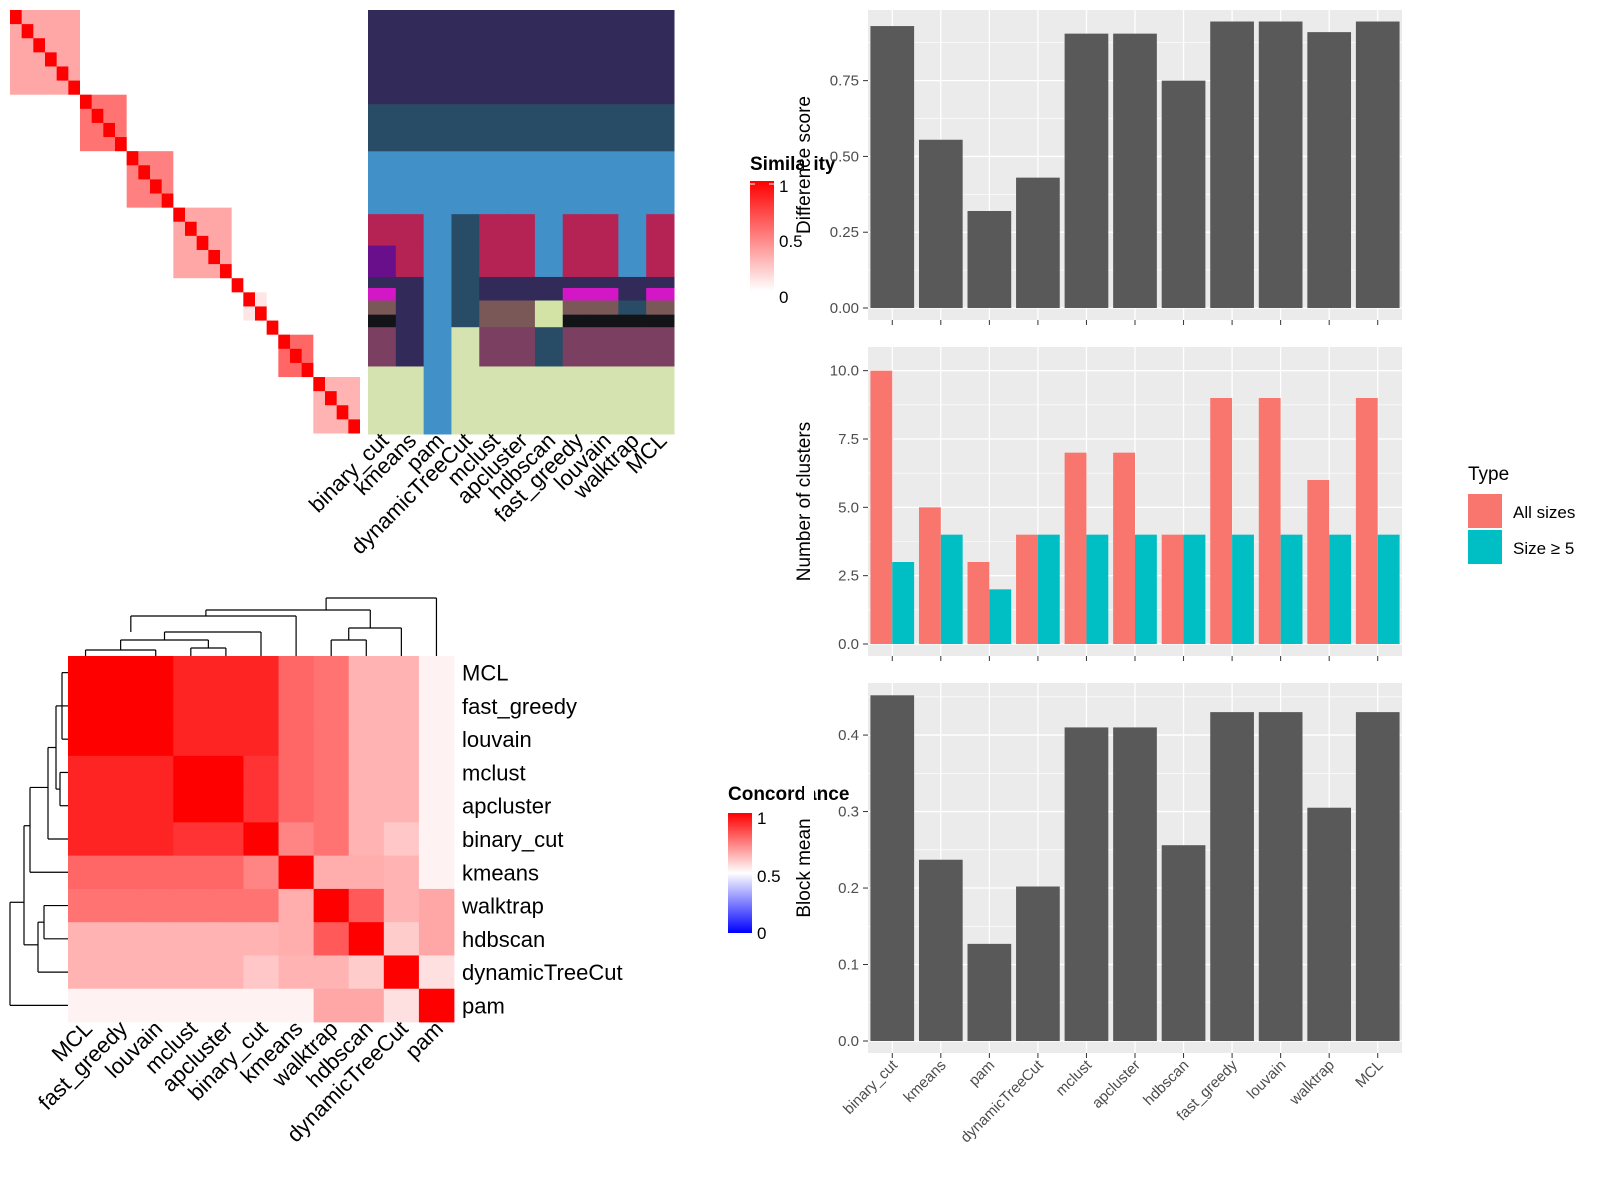 The image size is (1600, 1200). I want to click on concordance-row-MCL: MCL, so click(485, 673).